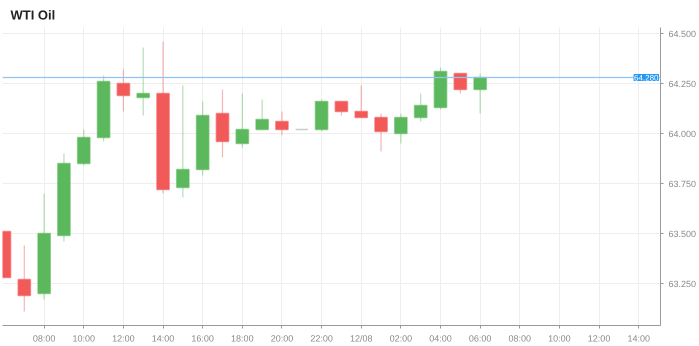 Image resolution: width=699 pixels, height=346 pixels. Describe the element at coordinates (682, 284) in the screenshot. I see `y-tick-label: 63.250` at that location.